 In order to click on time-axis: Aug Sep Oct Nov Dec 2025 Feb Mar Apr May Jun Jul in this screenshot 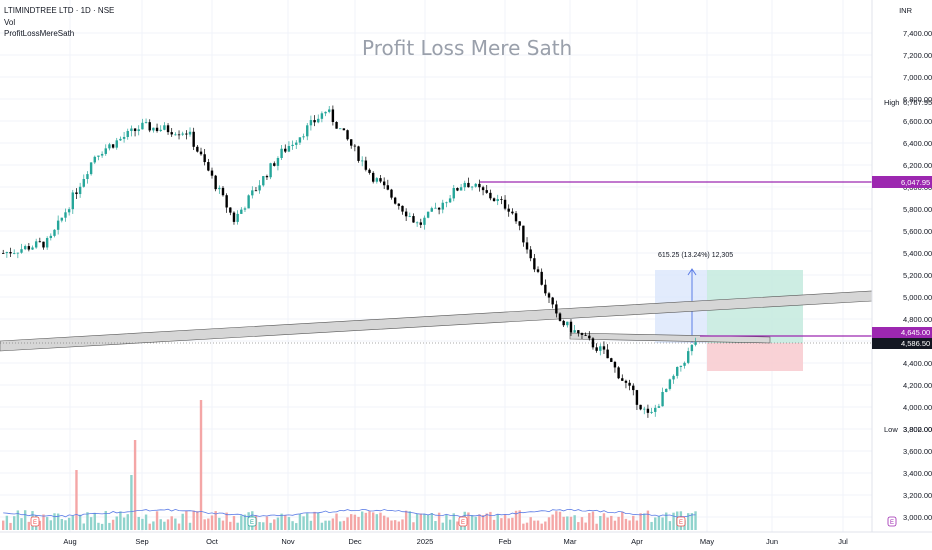, I will do `click(455, 541)`.